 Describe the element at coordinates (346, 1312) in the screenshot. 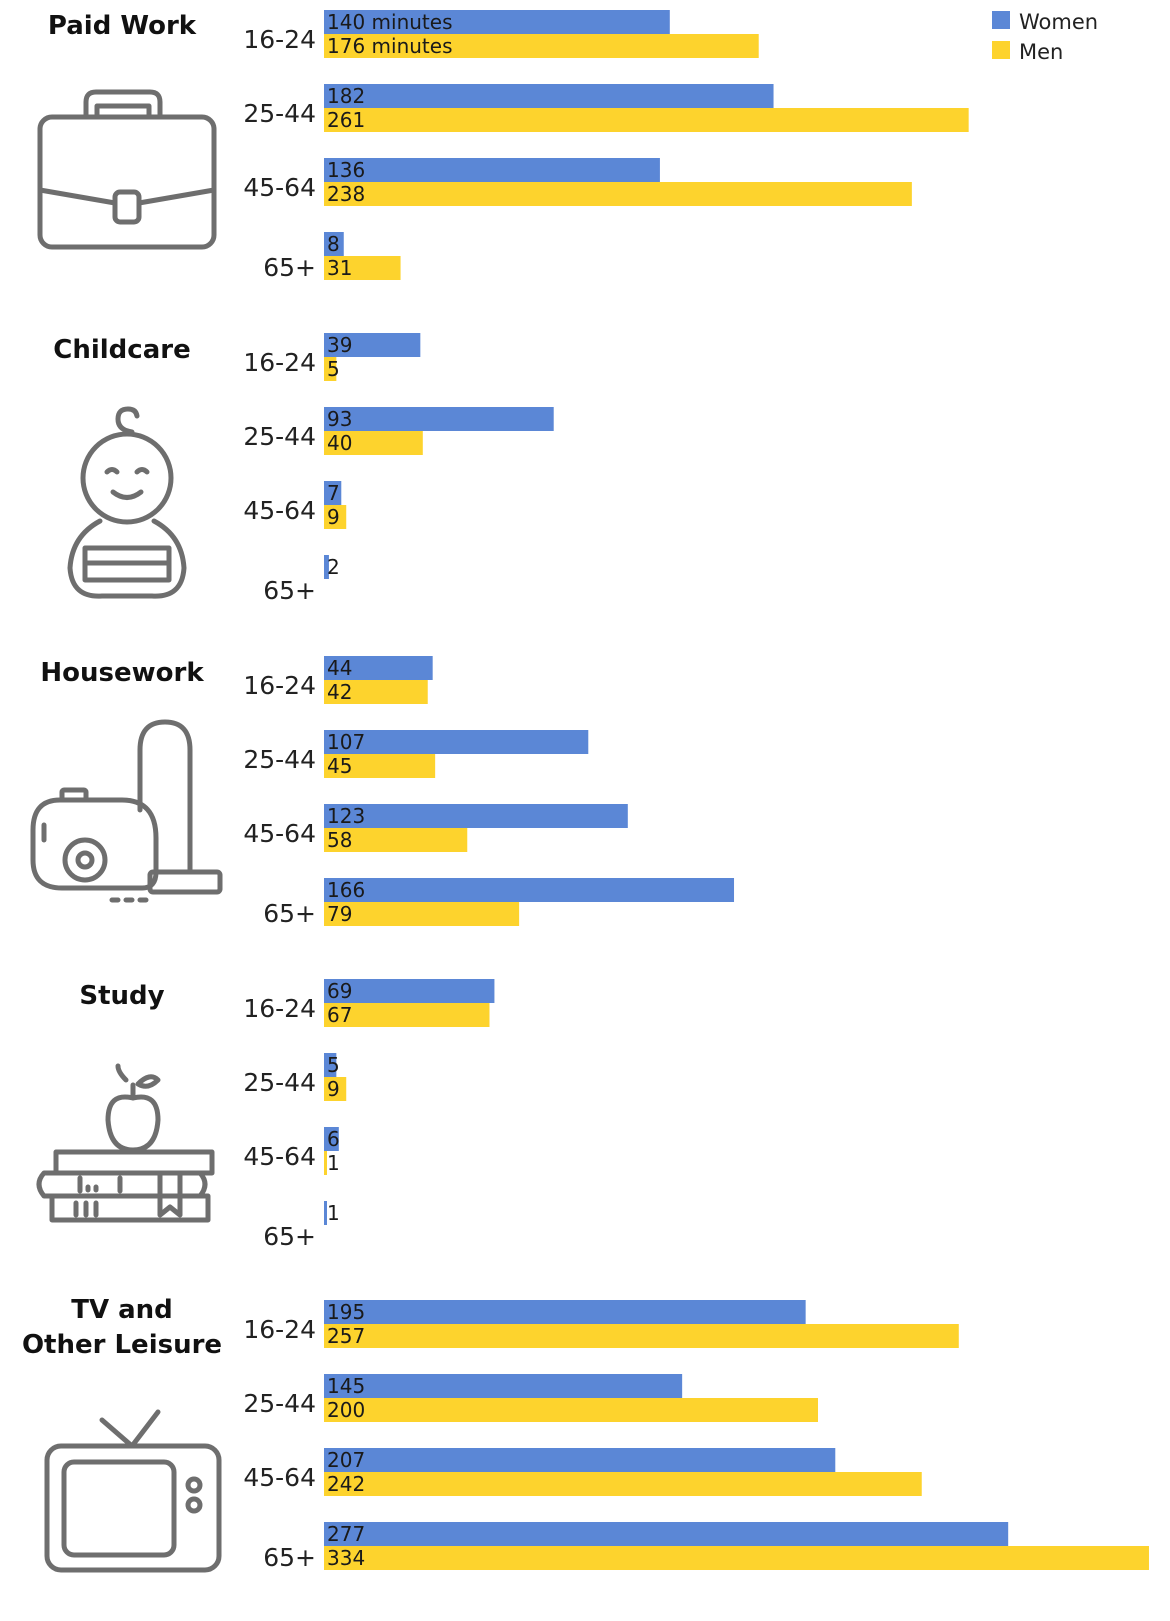

I see `value-label-women: 195` at that location.